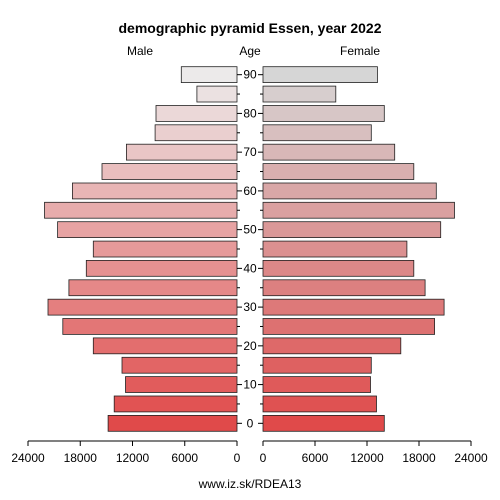 The width and height of the screenshot is (500, 500). I want to click on age-label-40: 40, so click(250, 268).